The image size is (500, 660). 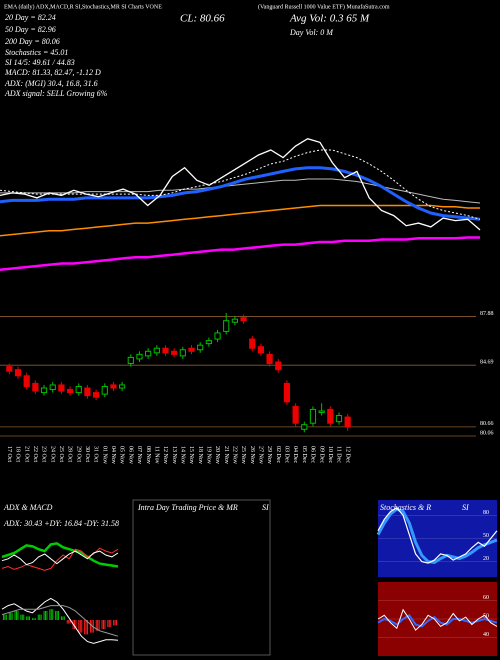 I want to click on x-tick-label: 05 Dec, so click(x=304, y=454).